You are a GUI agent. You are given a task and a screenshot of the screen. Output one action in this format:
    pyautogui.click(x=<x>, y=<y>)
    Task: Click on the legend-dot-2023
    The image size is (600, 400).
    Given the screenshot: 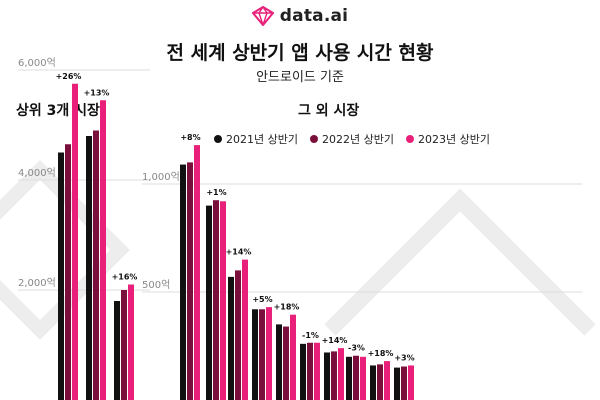 What is the action you would take?
    pyautogui.click(x=409, y=139)
    